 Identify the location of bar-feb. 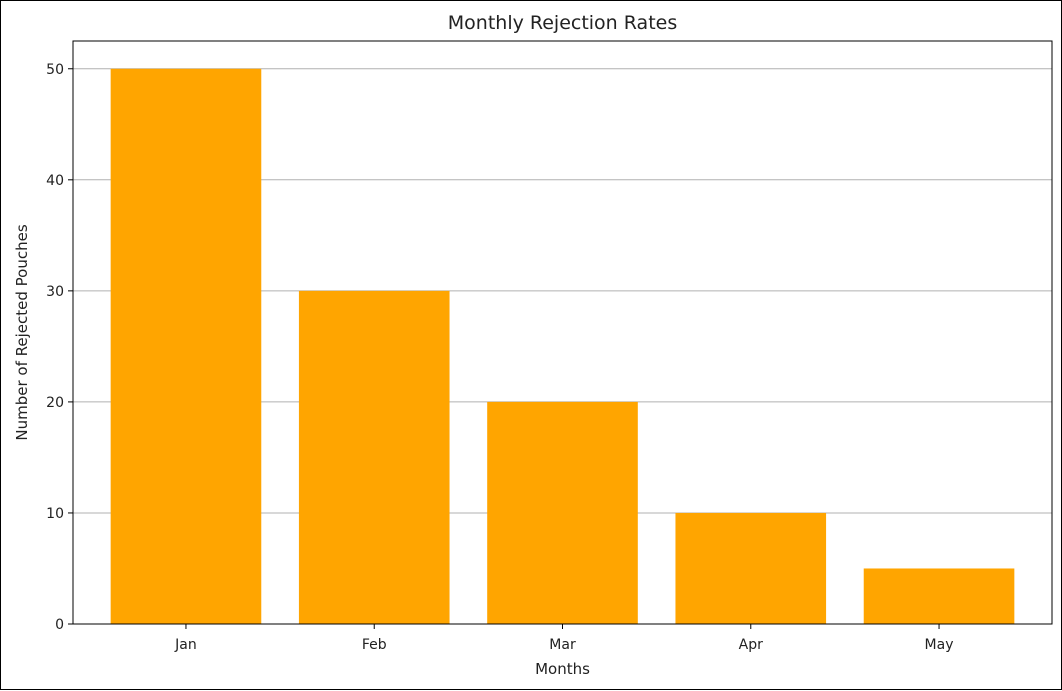
(374, 457).